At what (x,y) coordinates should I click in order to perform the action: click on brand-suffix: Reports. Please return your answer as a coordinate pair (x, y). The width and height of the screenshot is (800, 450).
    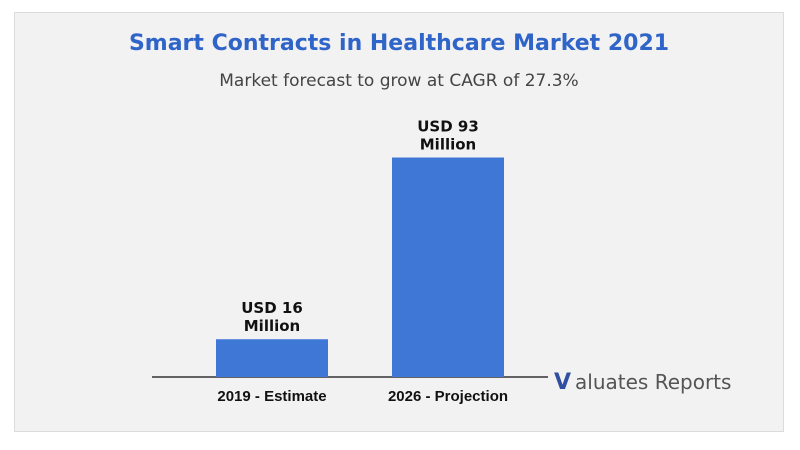
    Looking at the image, I should click on (693, 382).